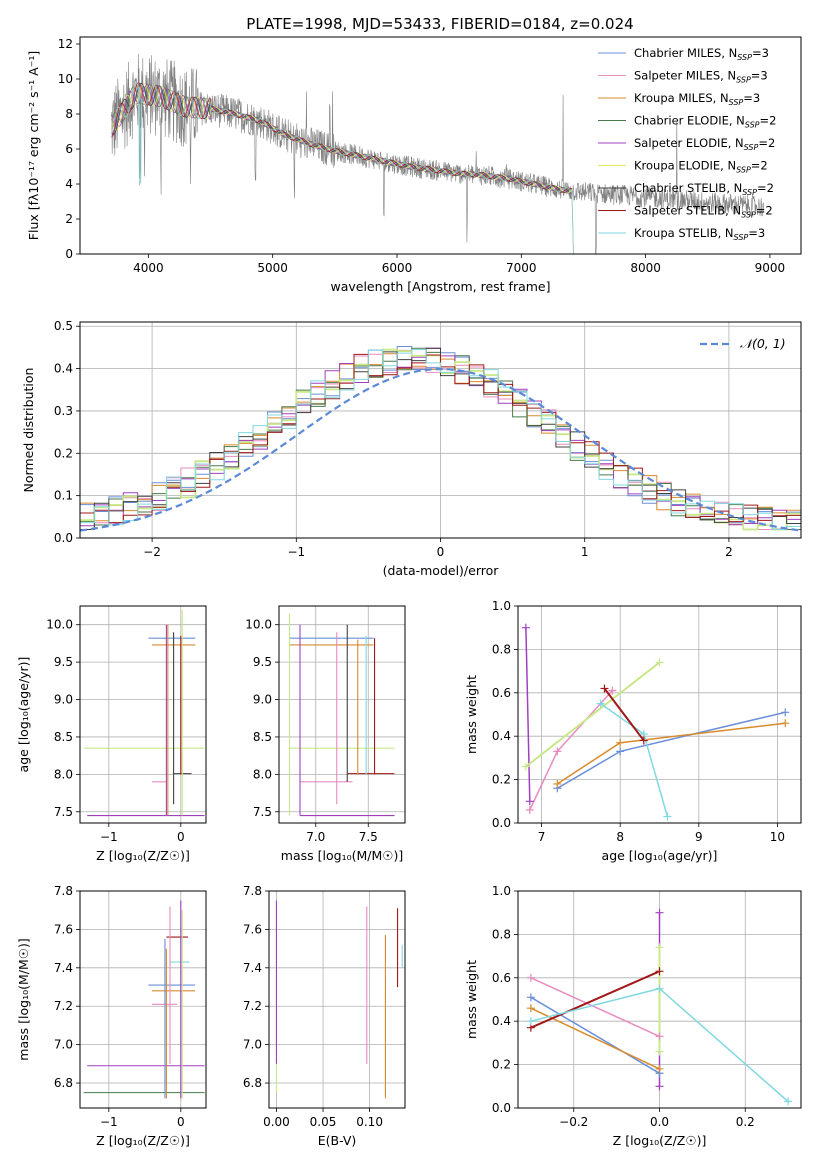  What do you see at coordinates (685, 166) in the screenshot?
I see `legend-entry-text: Kroupa ELODIE, N` at bounding box center [685, 166].